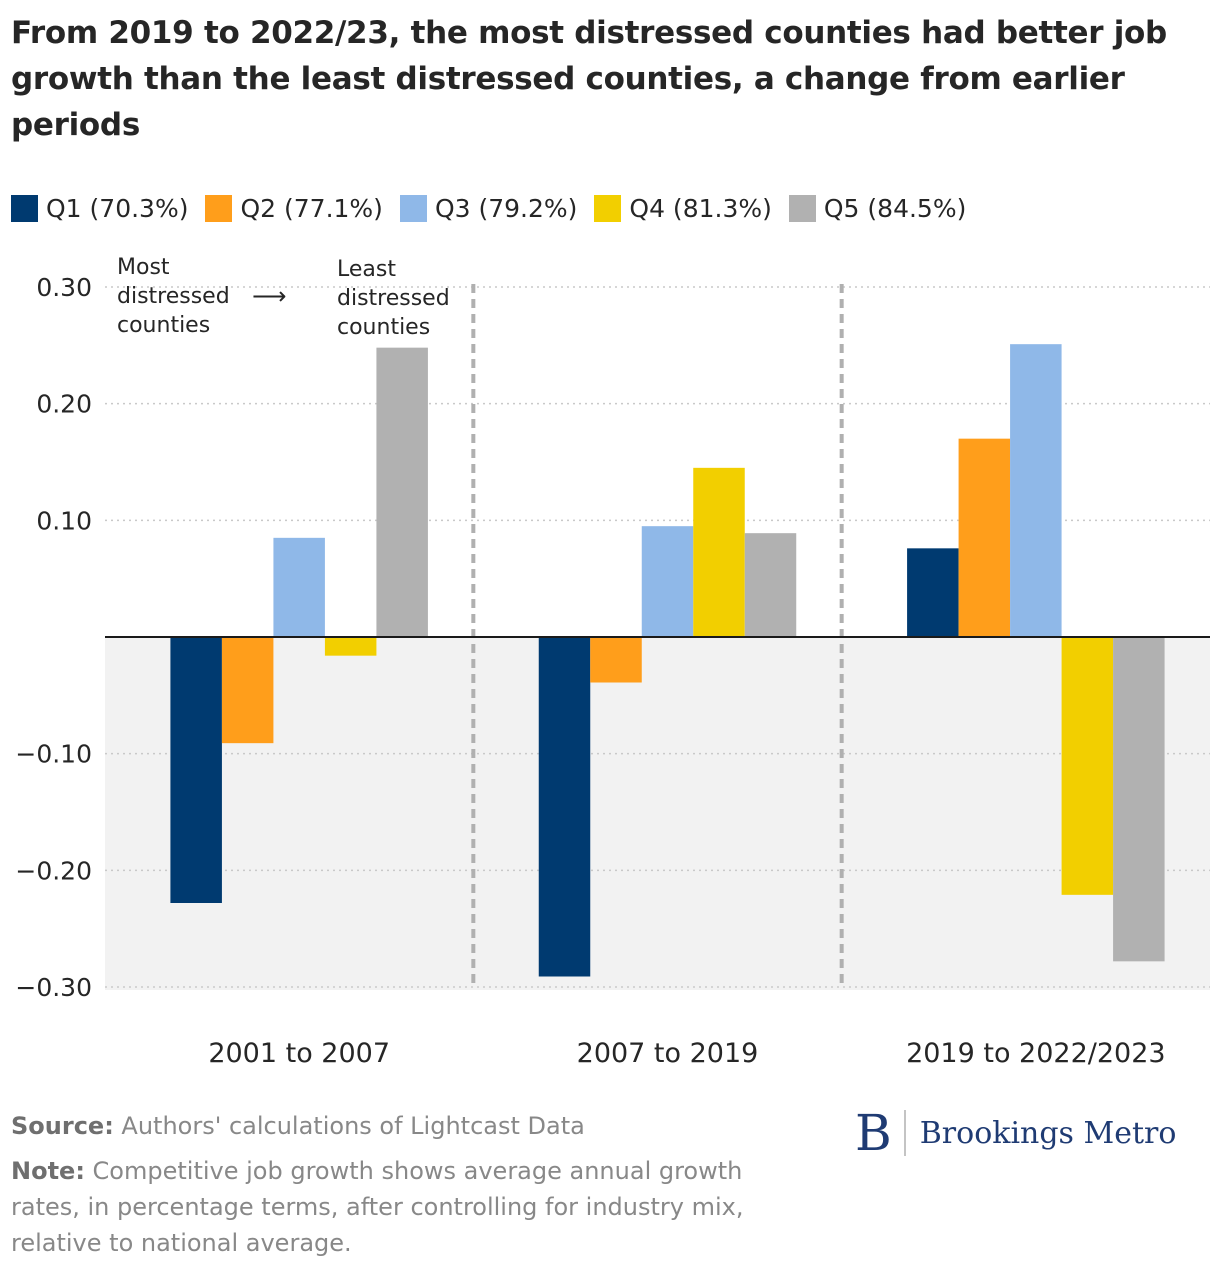 The width and height of the screenshot is (1220, 1276). Describe the element at coordinates (393, 298) in the screenshot. I see `annotation-least-text: distressed` at that location.